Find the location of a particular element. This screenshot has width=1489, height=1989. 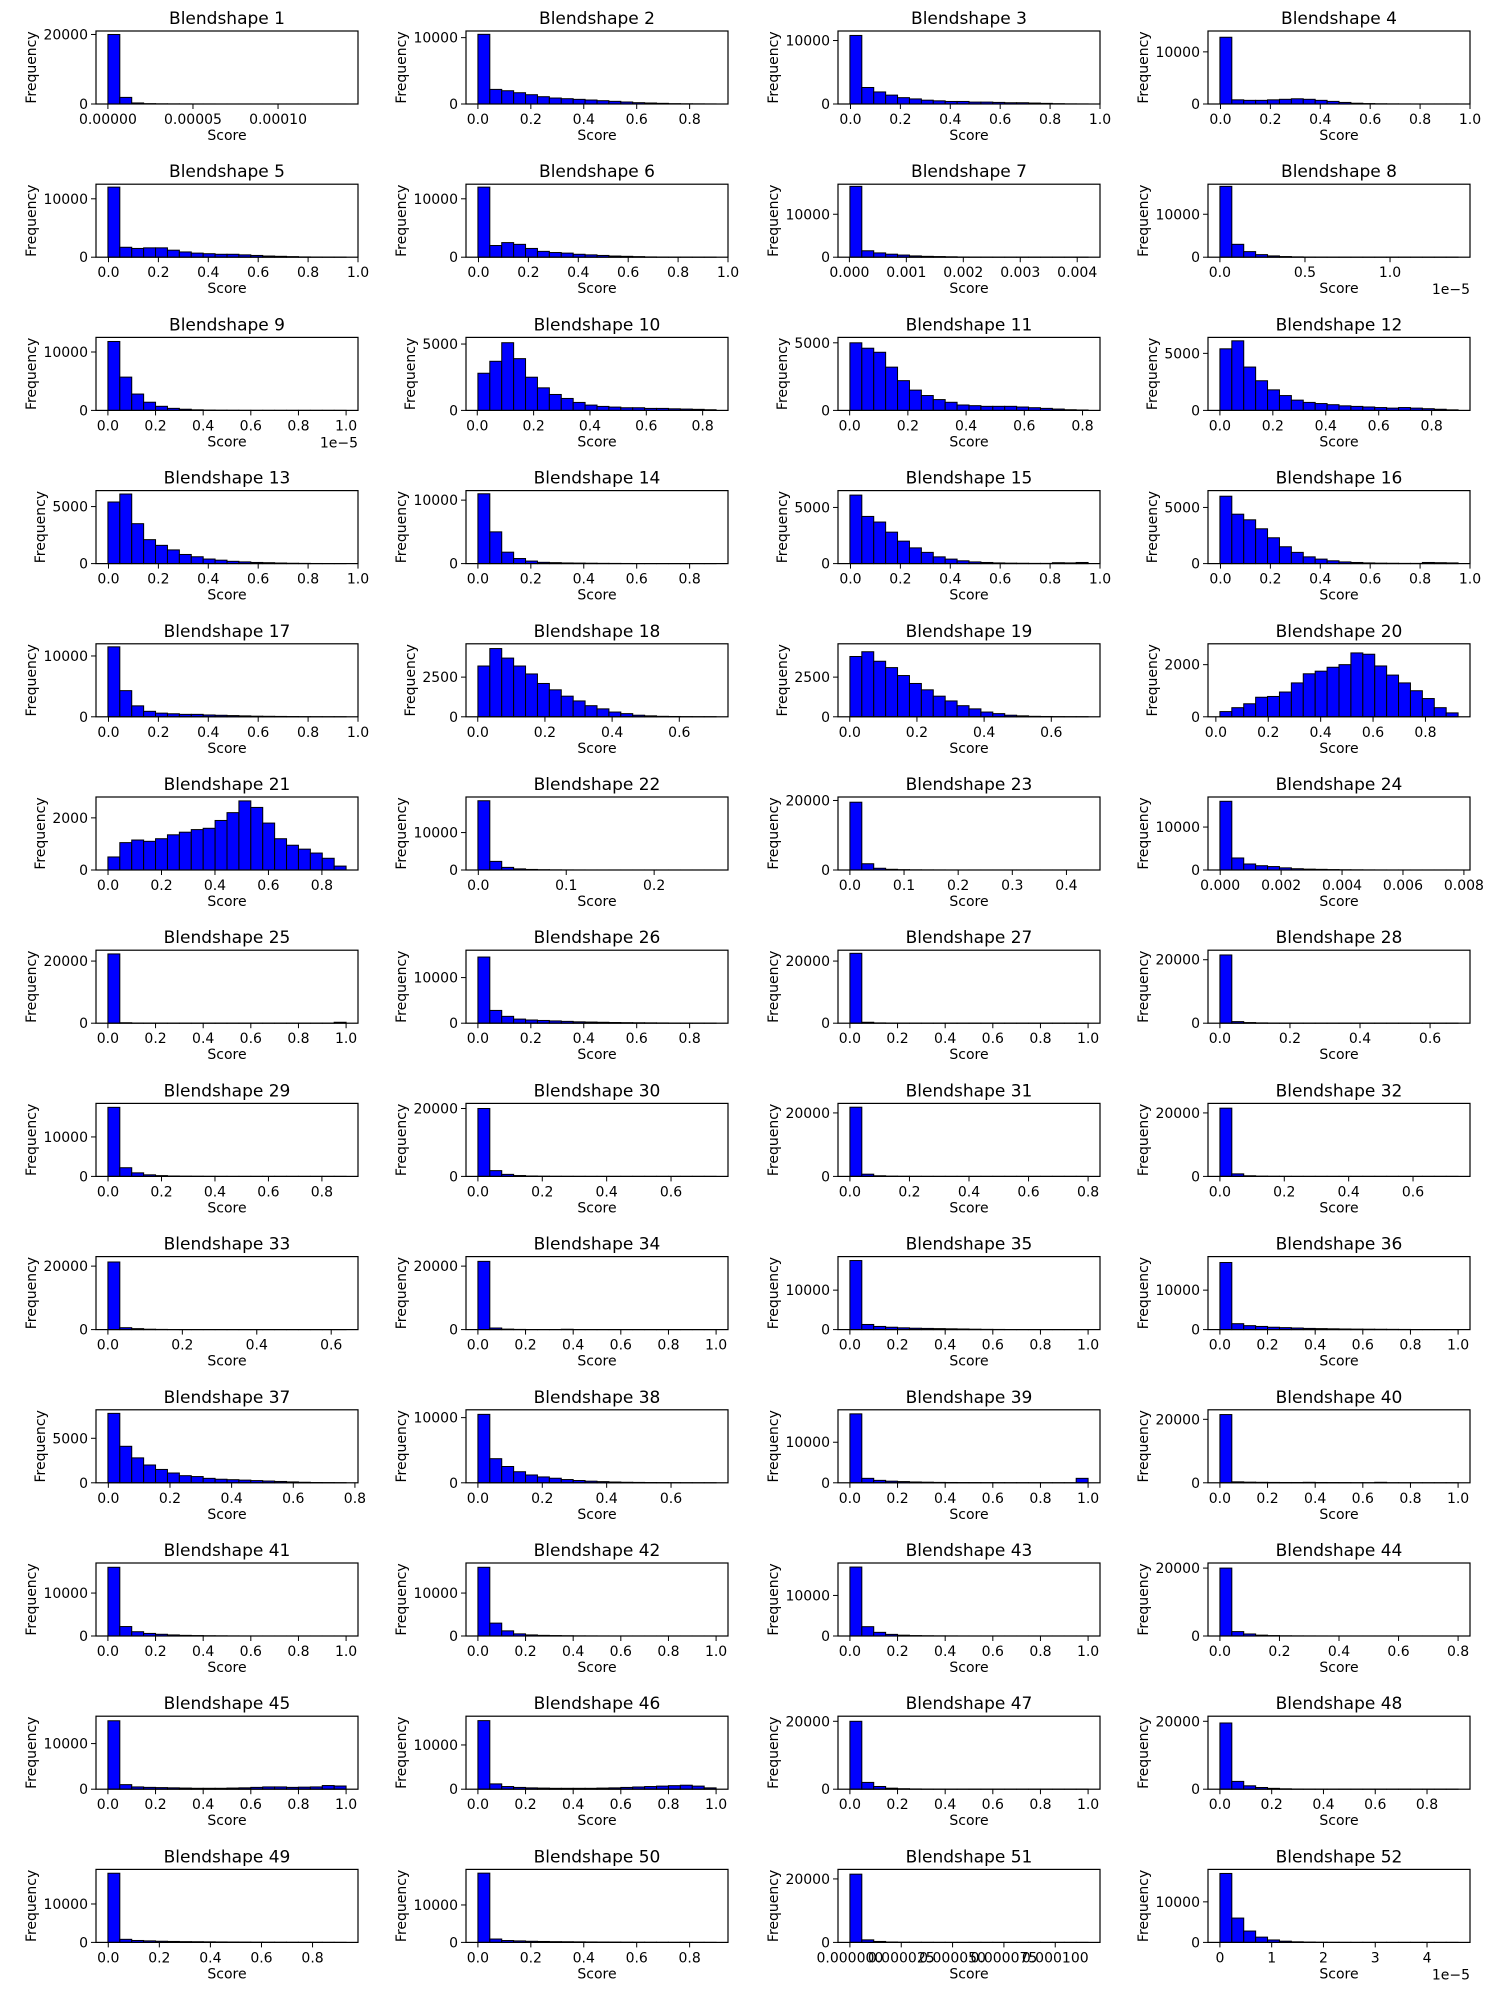

x-tick-label: 0.006 is located at coordinates (1403, 886).